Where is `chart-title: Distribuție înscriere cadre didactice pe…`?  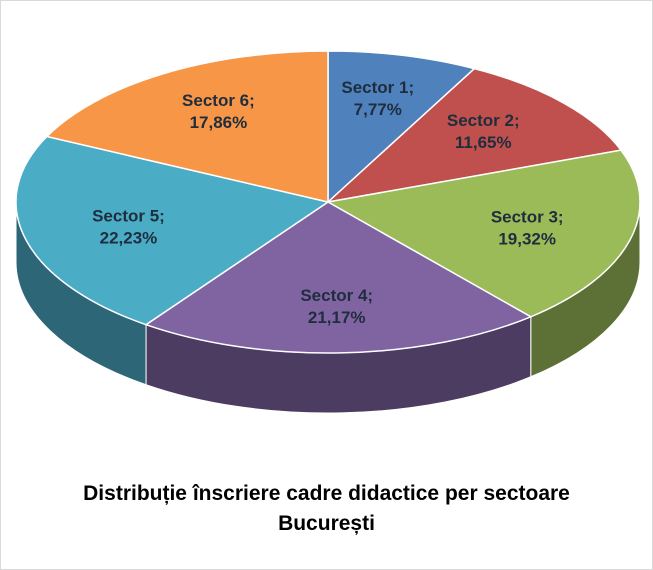 chart-title: Distribuție înscriere cadre didactice pe… is located at coordinates (326, 508).